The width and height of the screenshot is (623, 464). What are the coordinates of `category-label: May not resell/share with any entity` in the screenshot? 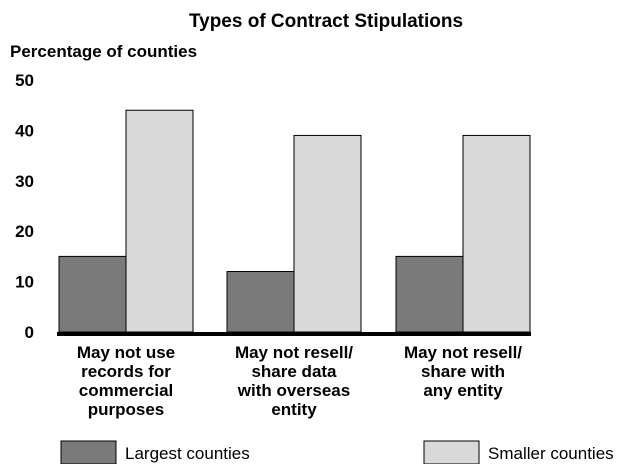 It's located at (463, 371).